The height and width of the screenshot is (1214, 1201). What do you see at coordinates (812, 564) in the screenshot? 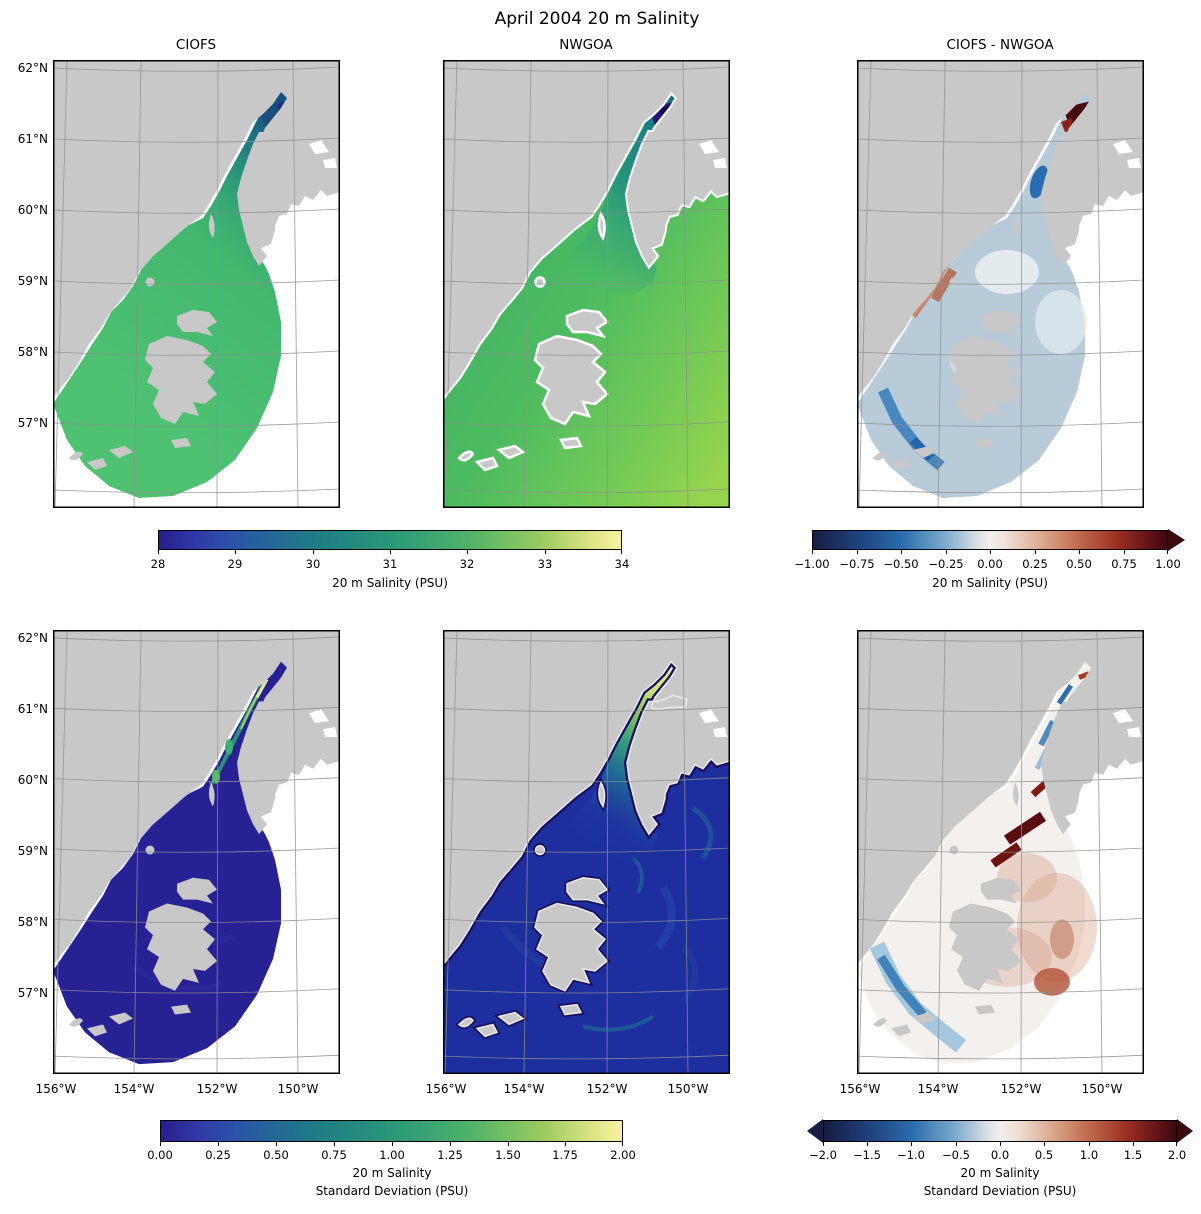
I see `cb2-tick: −1.00` at bounding box center [812, 564].